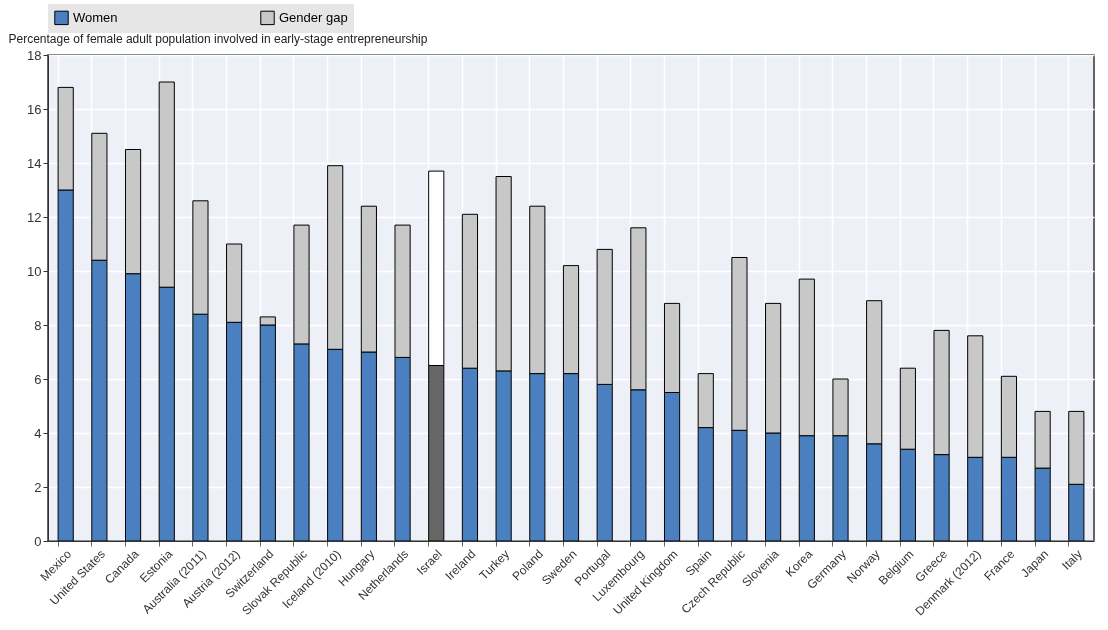 This screenshot has width=1108, height=630. Describe the element at coordinates (38, 433) in the screenshot. I see `y-tick-label: 4` at that location.